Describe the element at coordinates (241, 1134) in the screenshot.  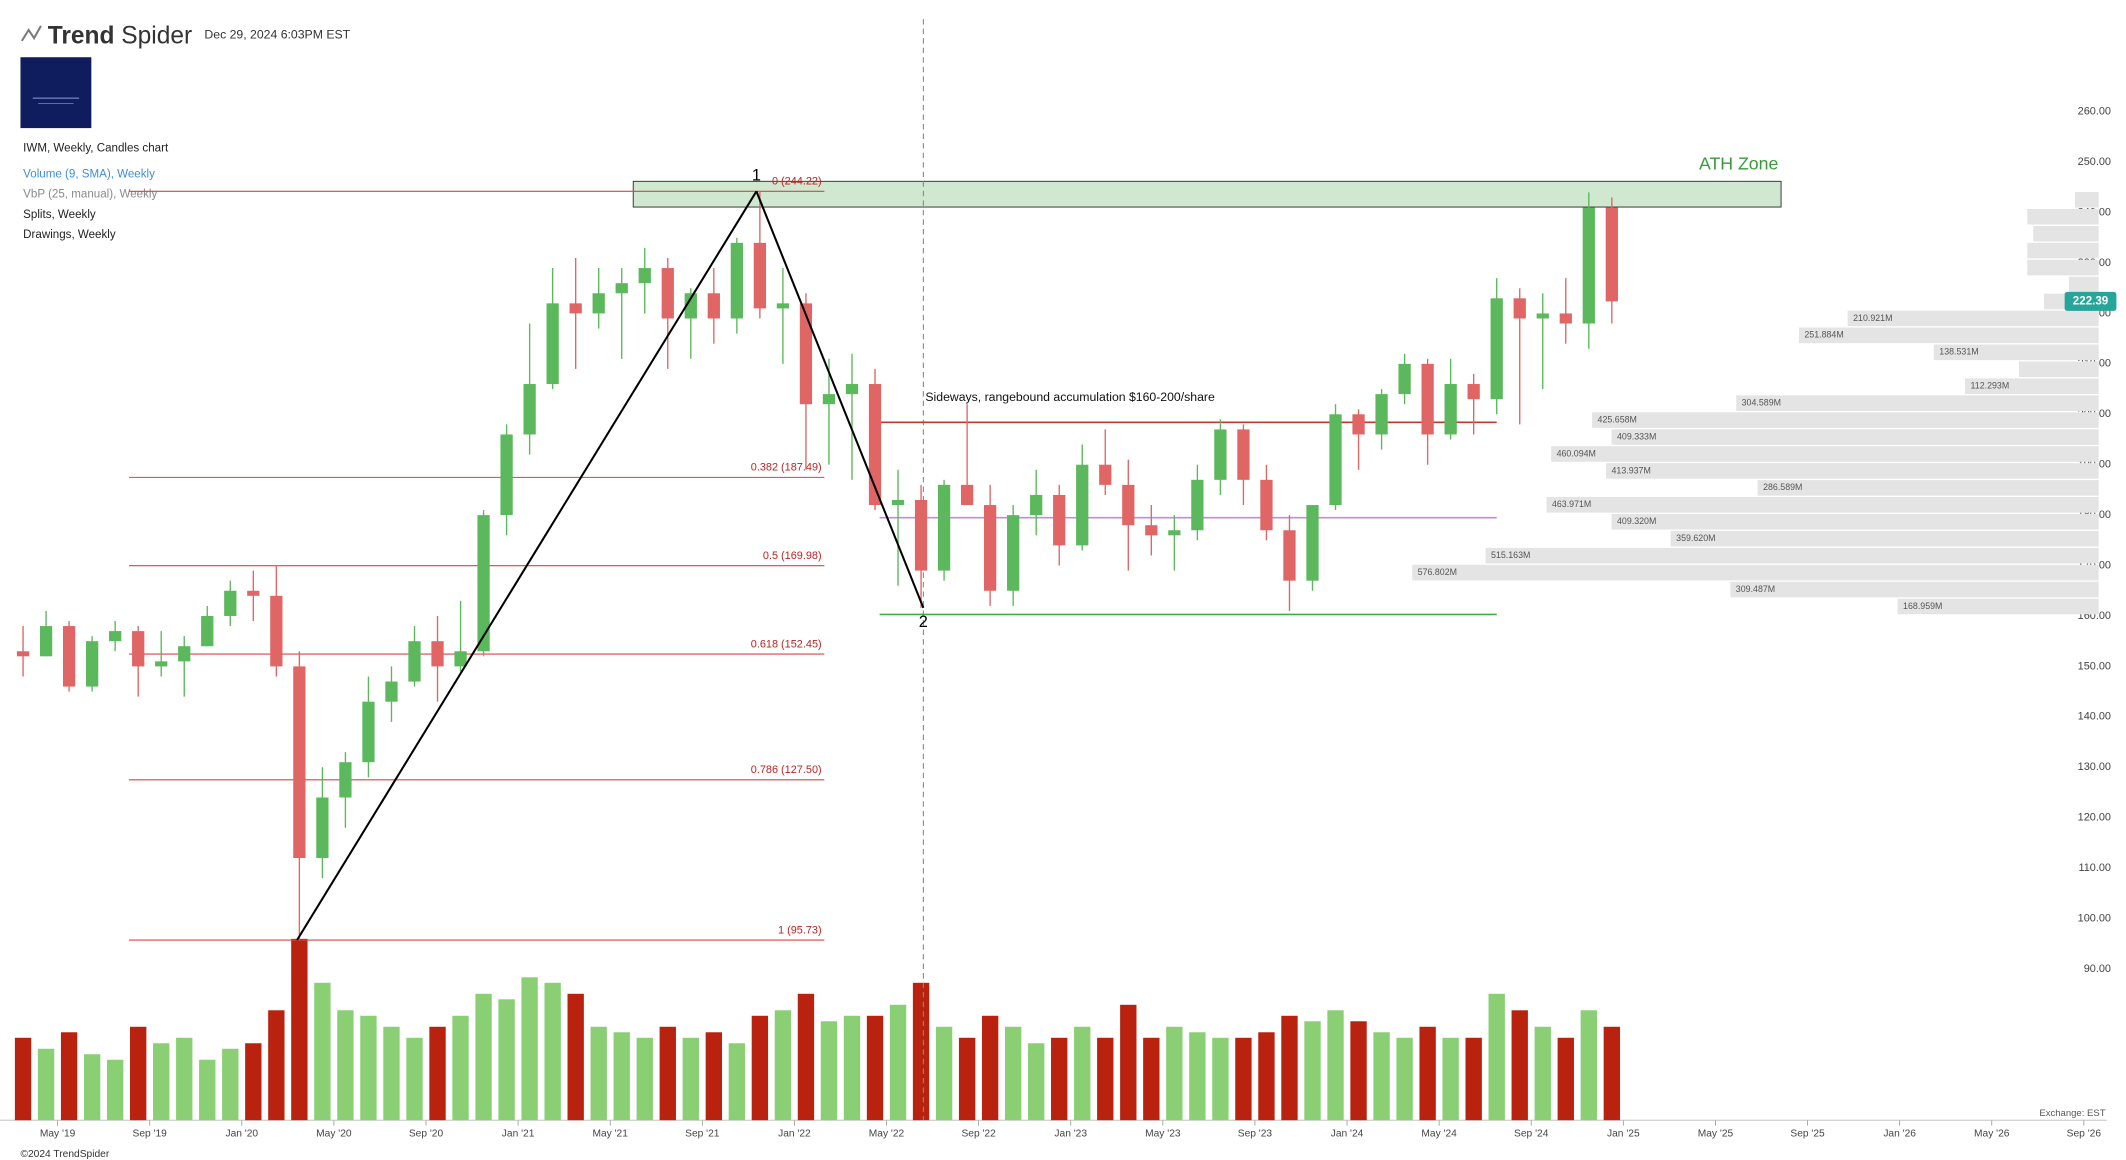
I see `x-tick-label: Jan '20` at that location.